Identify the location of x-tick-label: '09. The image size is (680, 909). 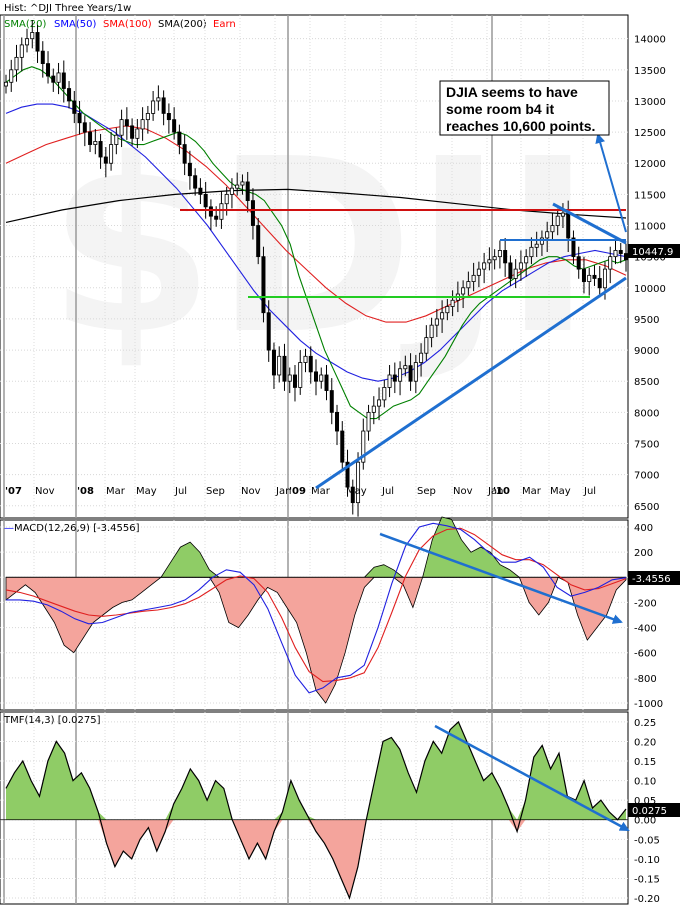
(297, 491).